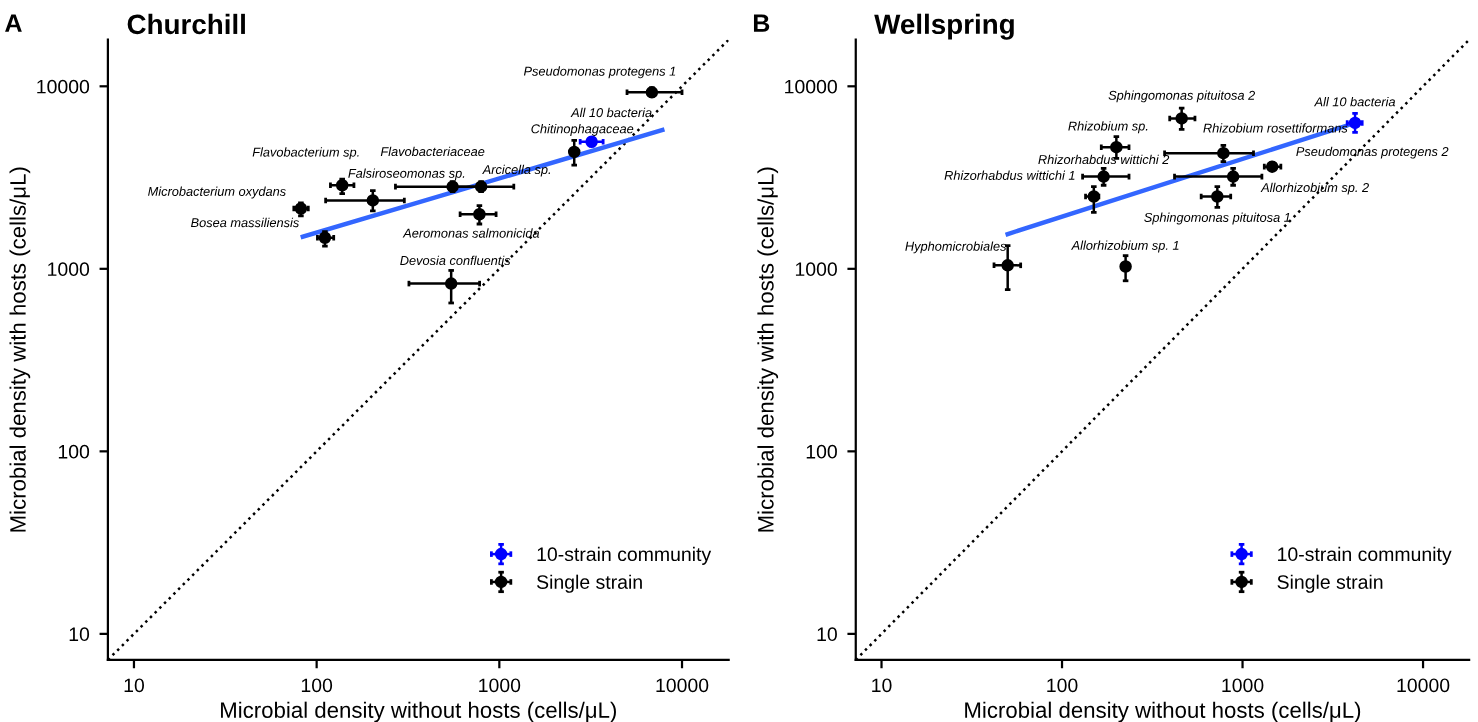 The image size is (1478, 722). Describe the element at coordinates (186, 24) in the screenshot. I see `chart-title: Churchill` at that location.